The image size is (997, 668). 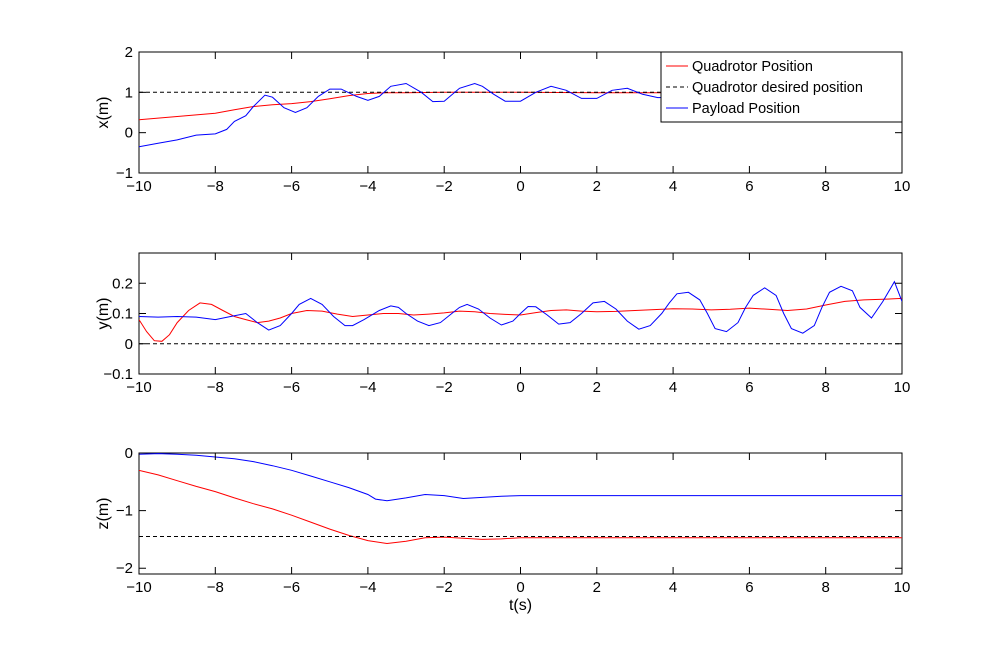 I want to click on y-tick-label: 0.2, so click(x=122, y=283).